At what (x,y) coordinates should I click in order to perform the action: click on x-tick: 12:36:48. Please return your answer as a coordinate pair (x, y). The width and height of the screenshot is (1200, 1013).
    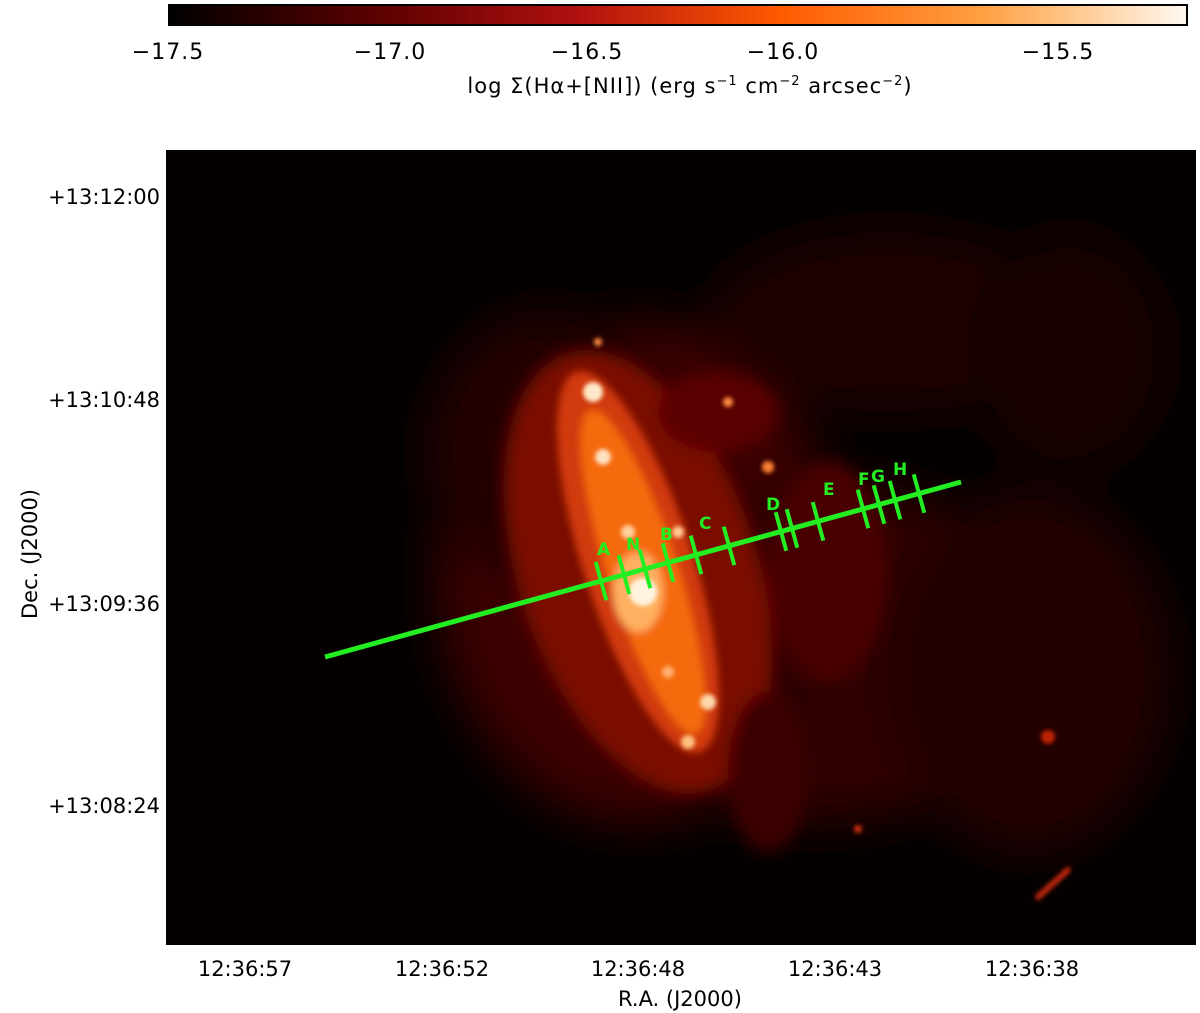
    Looking at the image, I should click on (638, 969).